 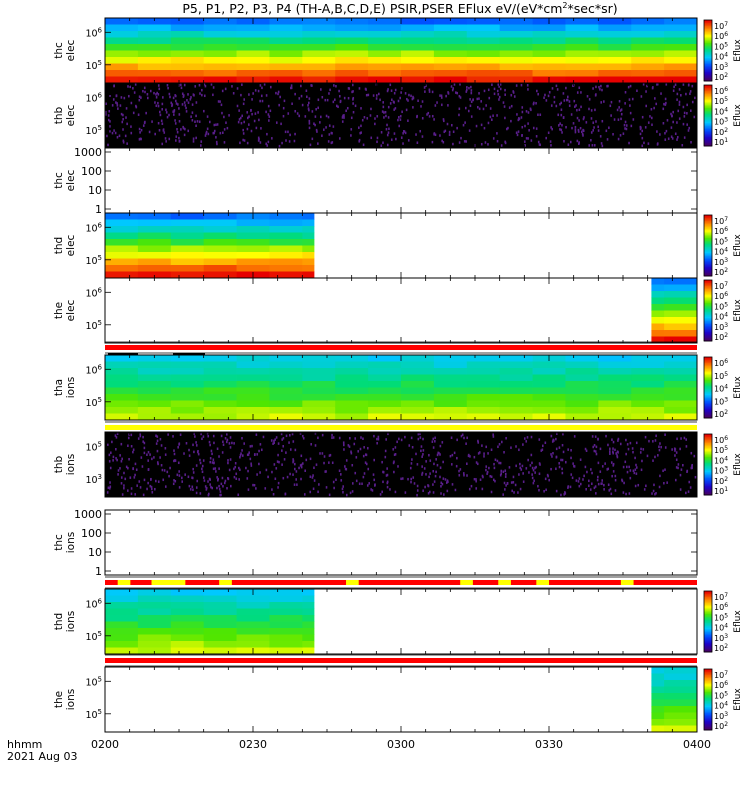 I want to click on status-marks, so click(x=156, y=354).